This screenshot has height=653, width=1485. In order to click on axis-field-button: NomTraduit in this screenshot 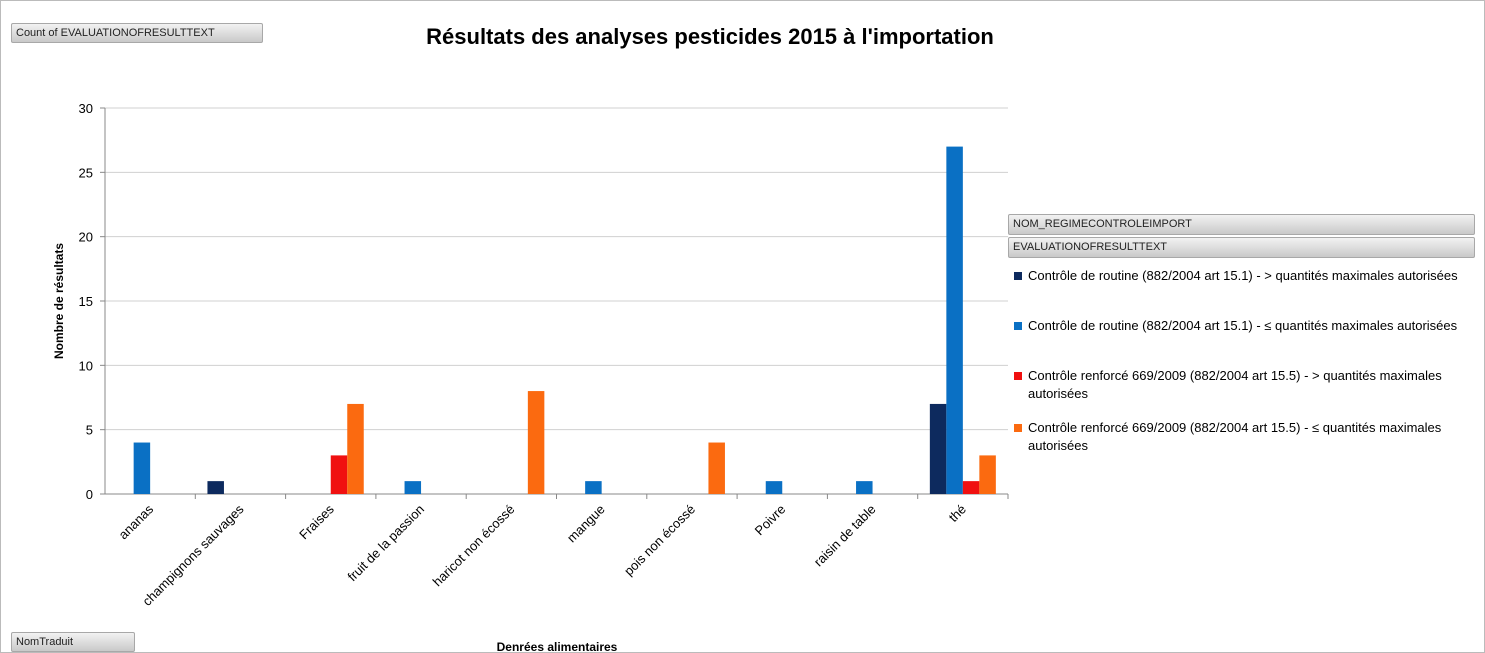, I will do `click(73, 642)`.